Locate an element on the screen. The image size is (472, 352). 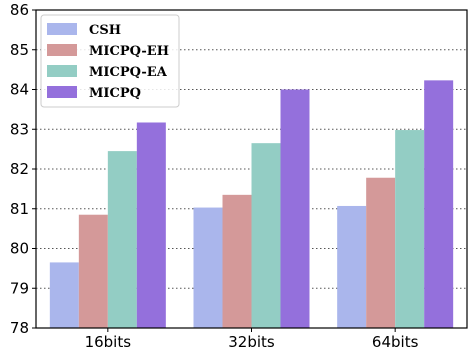
bar-micpq-16bits is located at coordinates (151, 225).